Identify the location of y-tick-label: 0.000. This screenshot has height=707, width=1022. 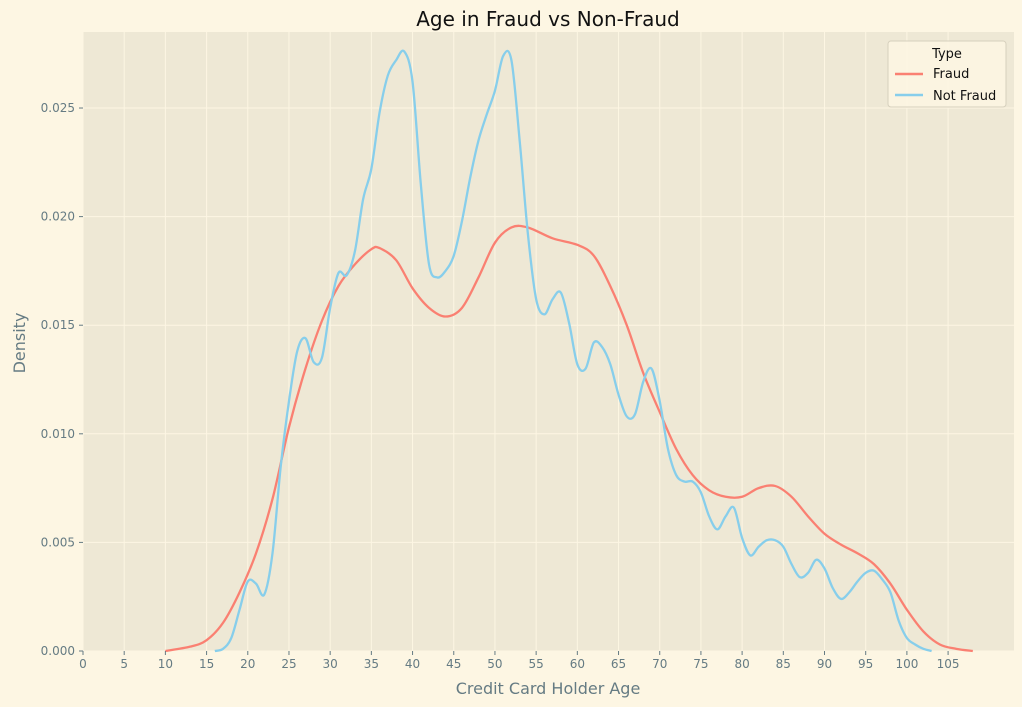
(58, 651).